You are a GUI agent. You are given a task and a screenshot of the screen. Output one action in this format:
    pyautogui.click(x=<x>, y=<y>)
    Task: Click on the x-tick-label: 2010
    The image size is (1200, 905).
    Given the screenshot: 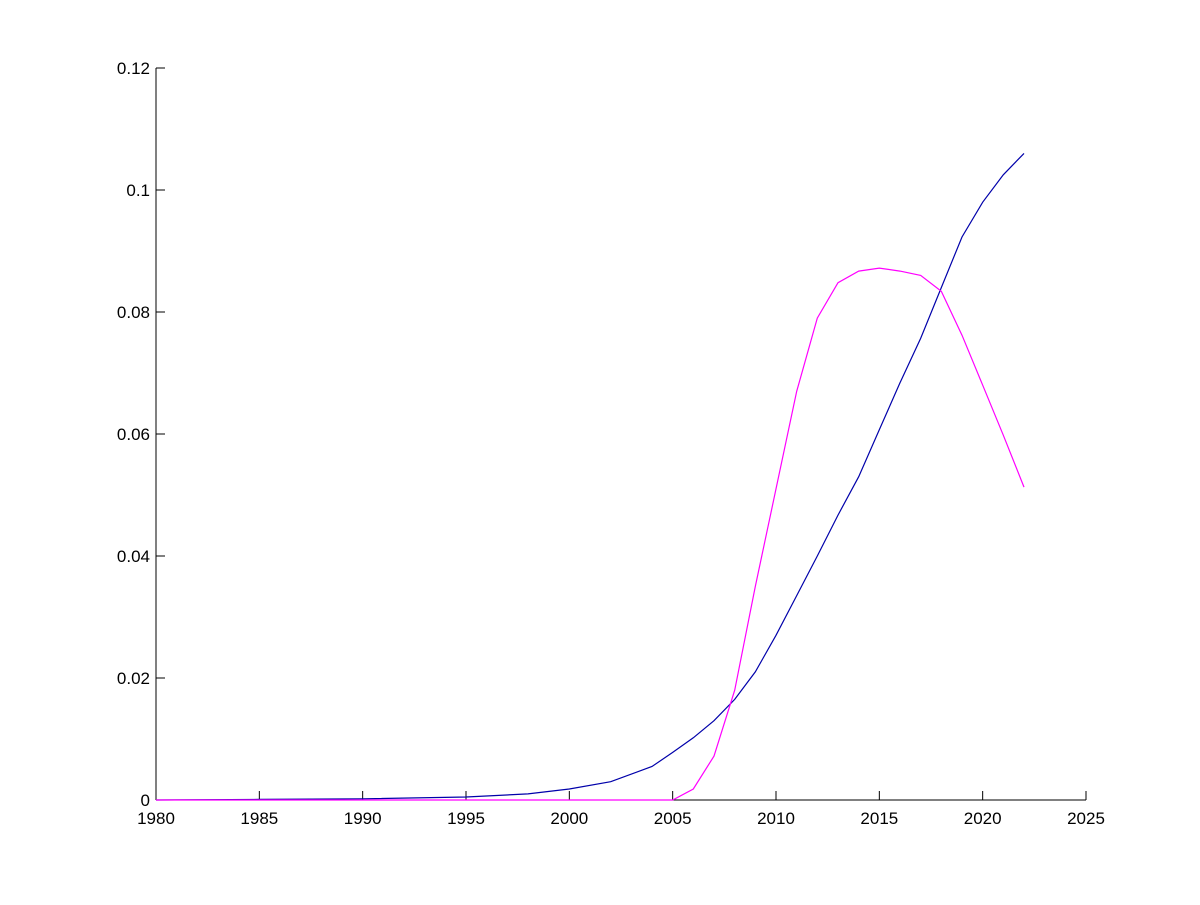 What is the action you would take?
    pyautogui.click(x=776, y=818)
    